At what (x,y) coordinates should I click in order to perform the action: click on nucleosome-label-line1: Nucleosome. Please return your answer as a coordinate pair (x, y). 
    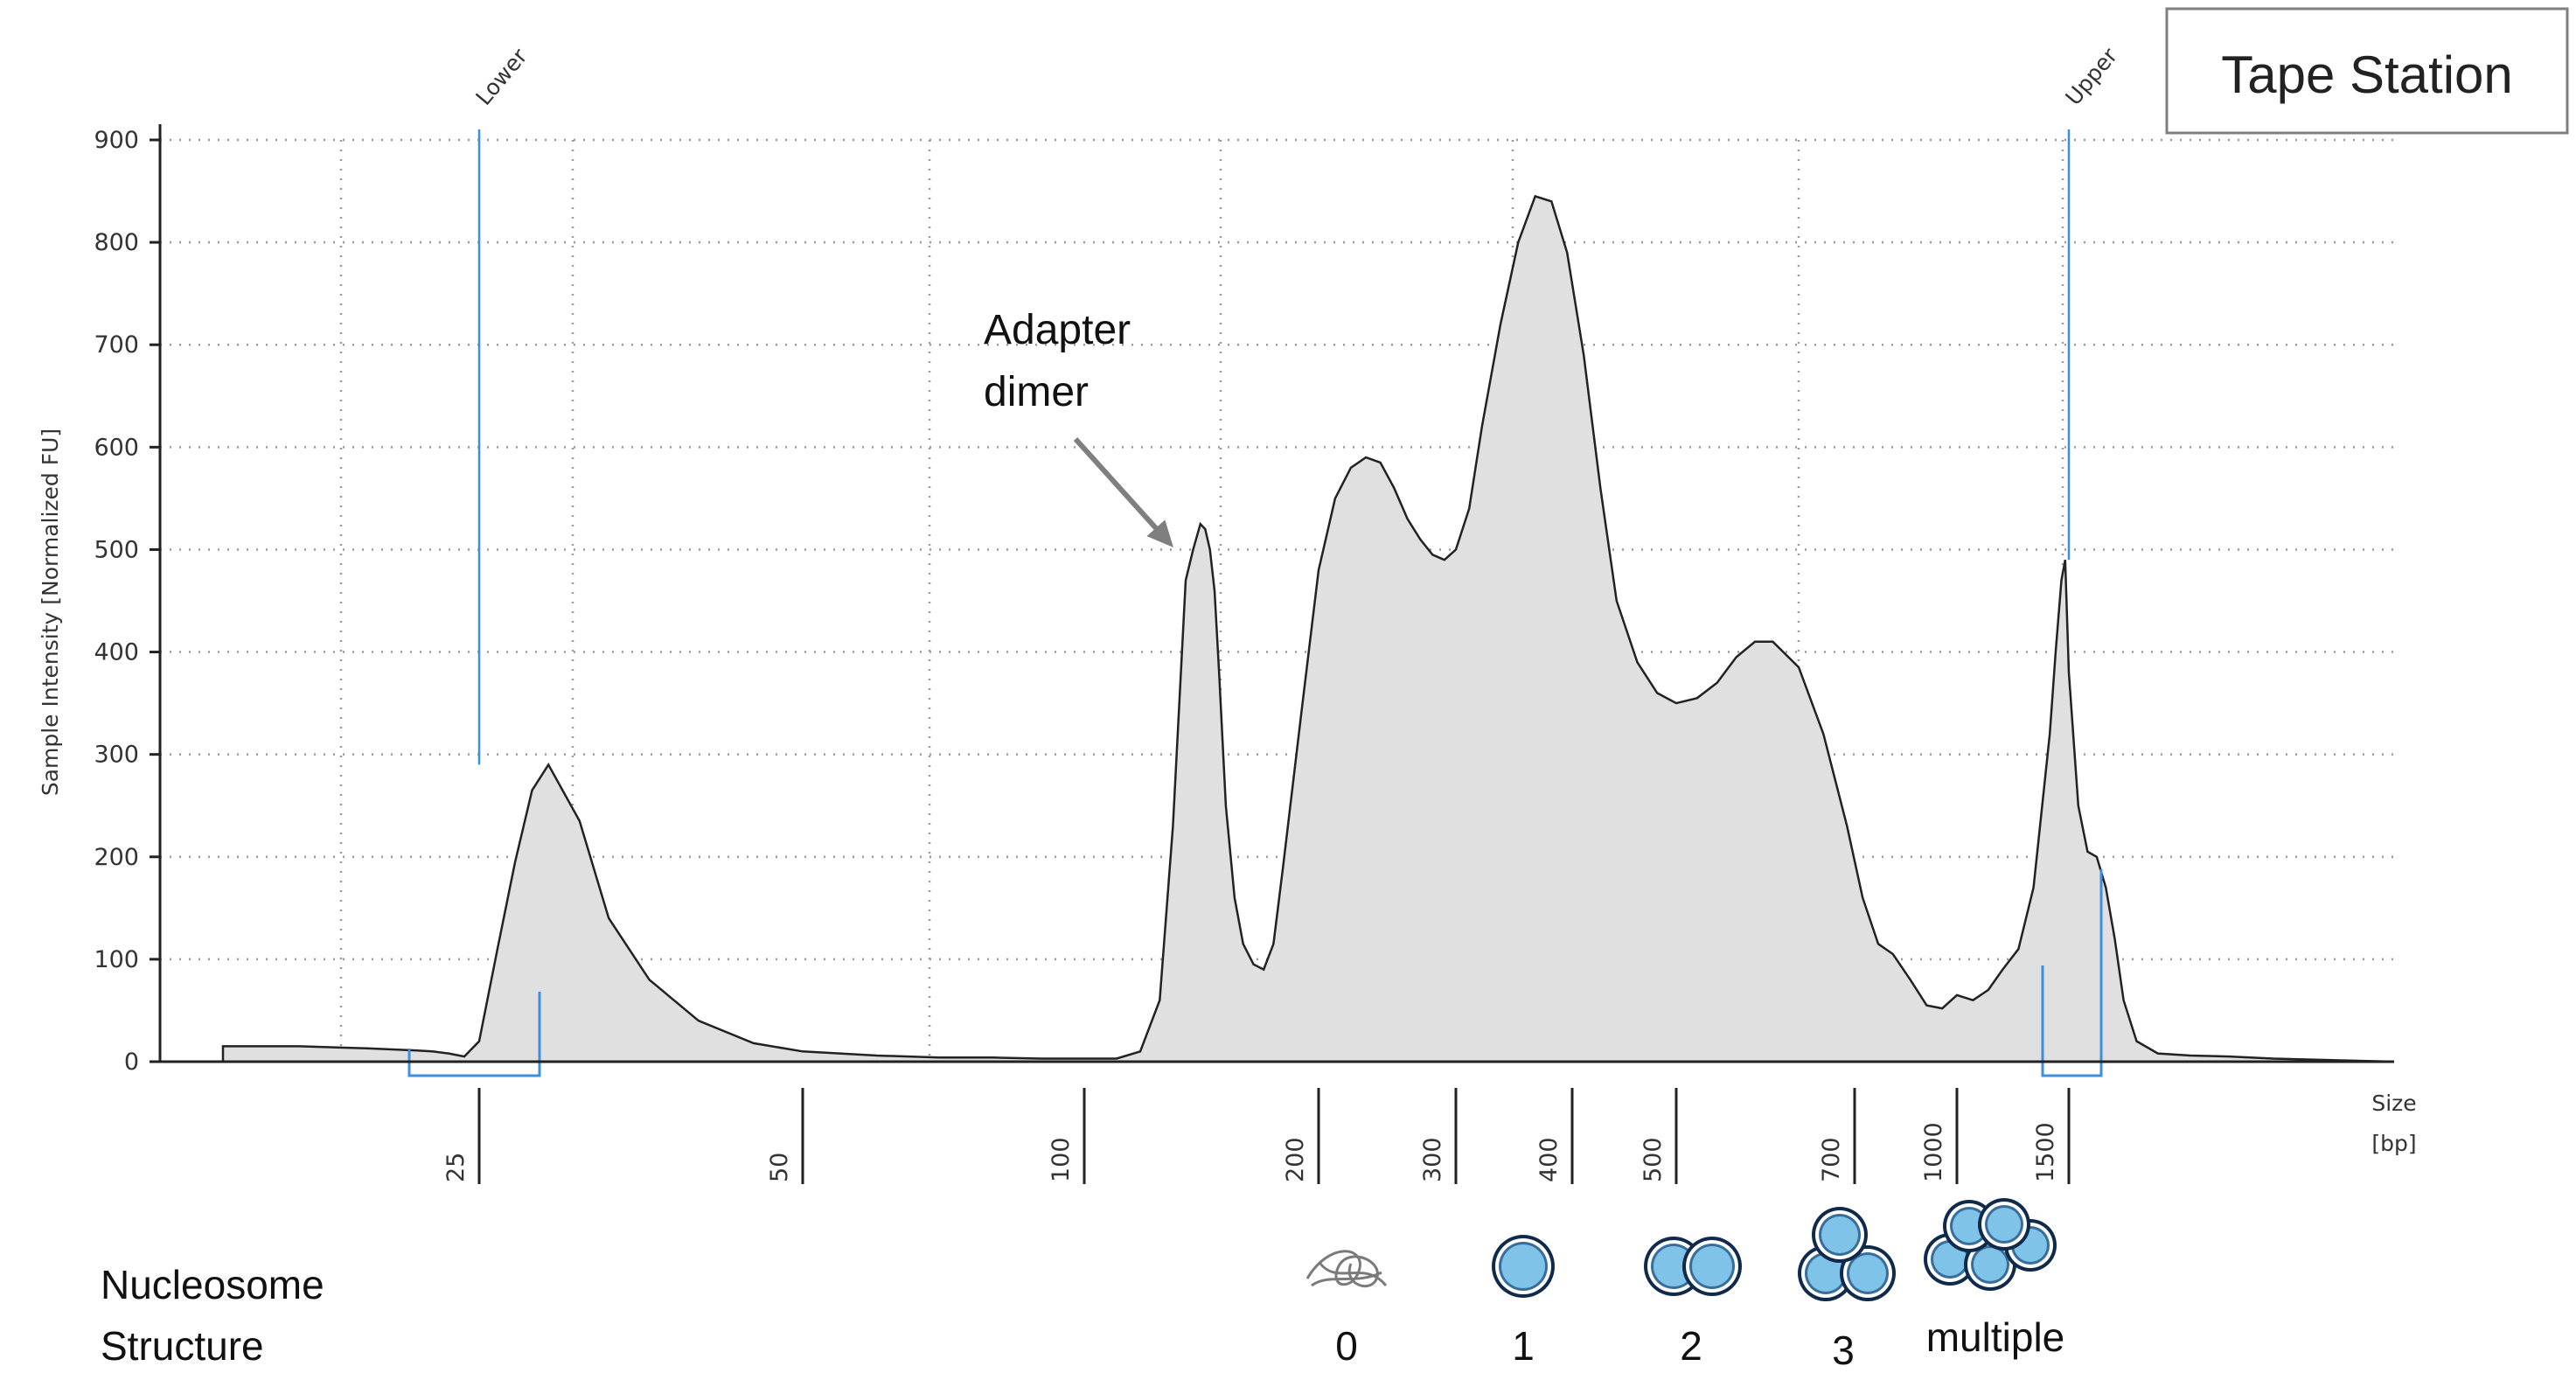
    Looking at the image, I should click on (212, 1284).